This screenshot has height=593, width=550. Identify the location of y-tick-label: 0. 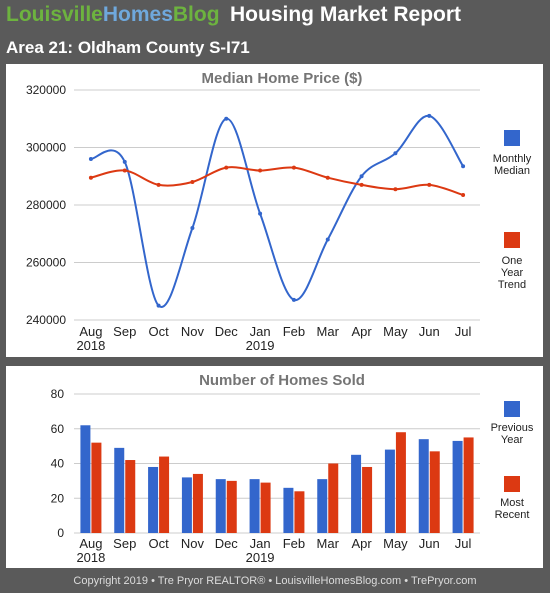
(60, 533).